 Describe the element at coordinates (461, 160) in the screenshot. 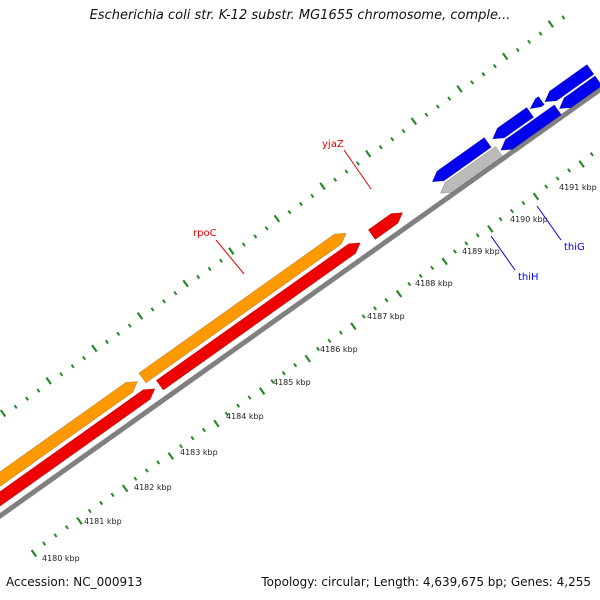

I see `feature-cds-thiH` at that location.